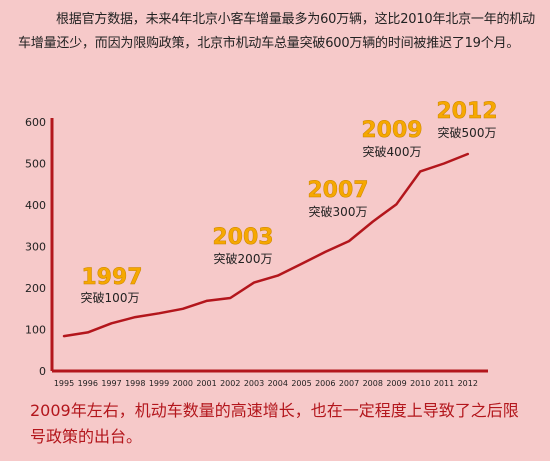 This screenshot has height=461, width=550. Describe the element at coordinates (278, 383) in the screenshot. I see `x-tick-label: 2004` at that location.